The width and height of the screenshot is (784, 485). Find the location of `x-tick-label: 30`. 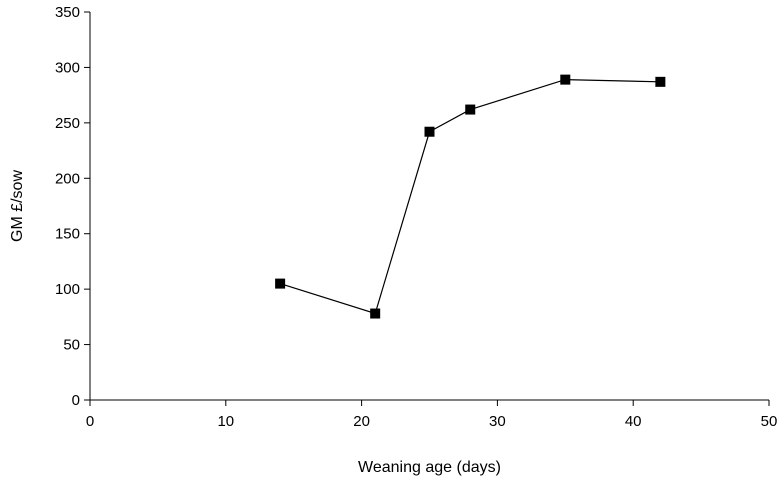

x-tick-label: 30 is located at coordinates (497, 421).